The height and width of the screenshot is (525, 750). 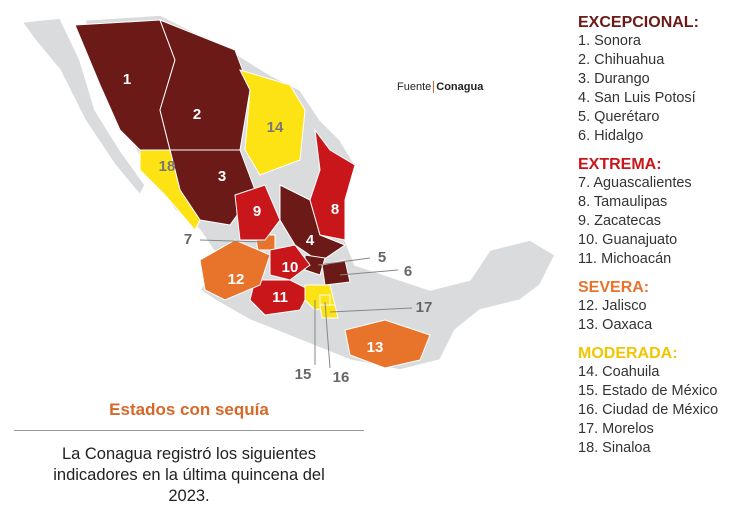 What do you see at coordinates (275, 127) in the screenshot?
I see `state-label: 14` at bounding box center [275, 127].